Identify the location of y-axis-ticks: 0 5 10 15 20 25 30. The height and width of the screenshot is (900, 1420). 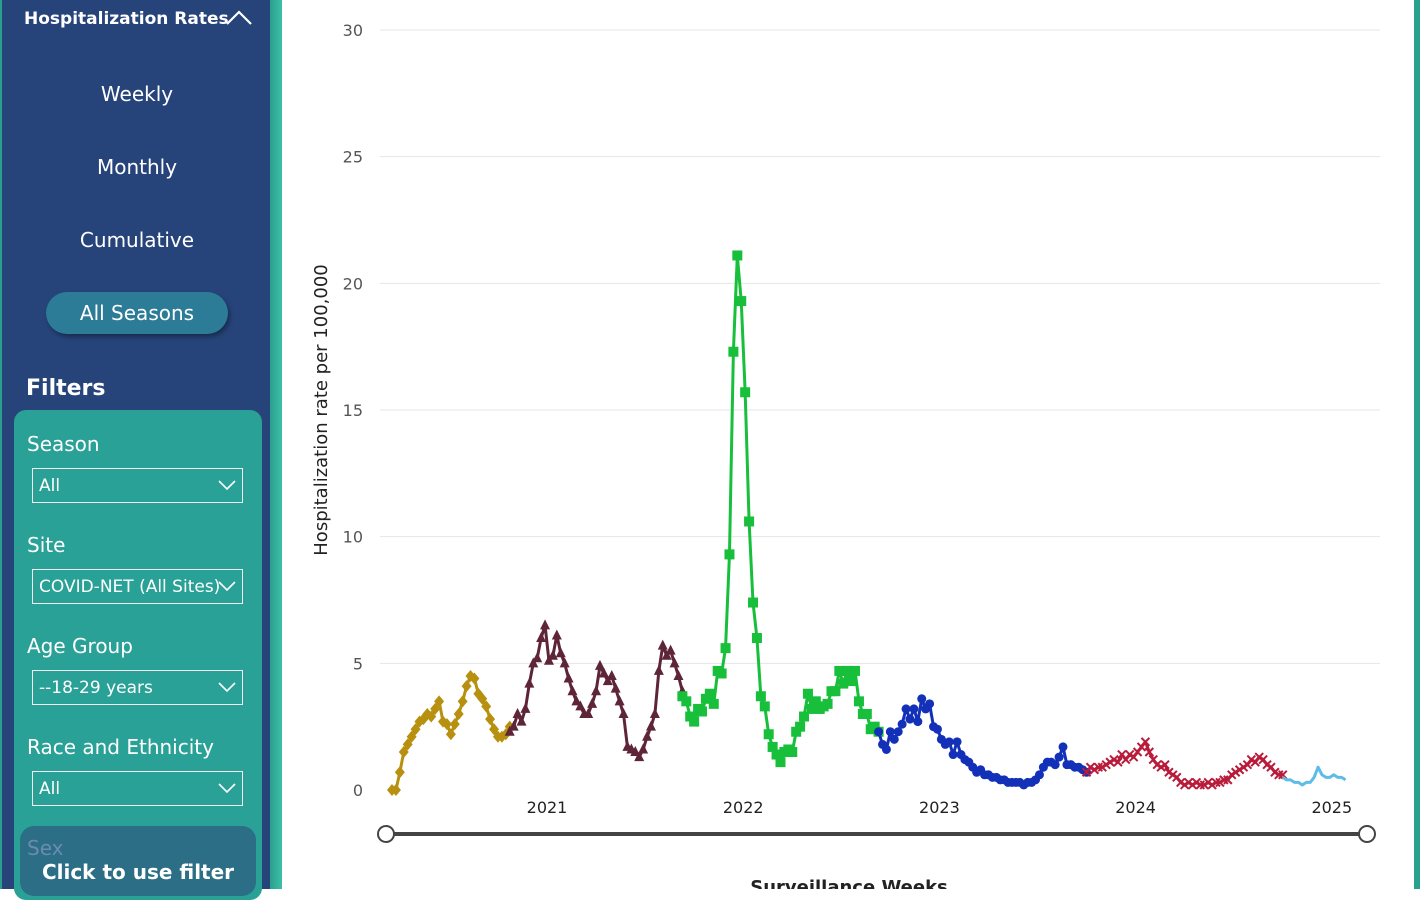
(353, 410).